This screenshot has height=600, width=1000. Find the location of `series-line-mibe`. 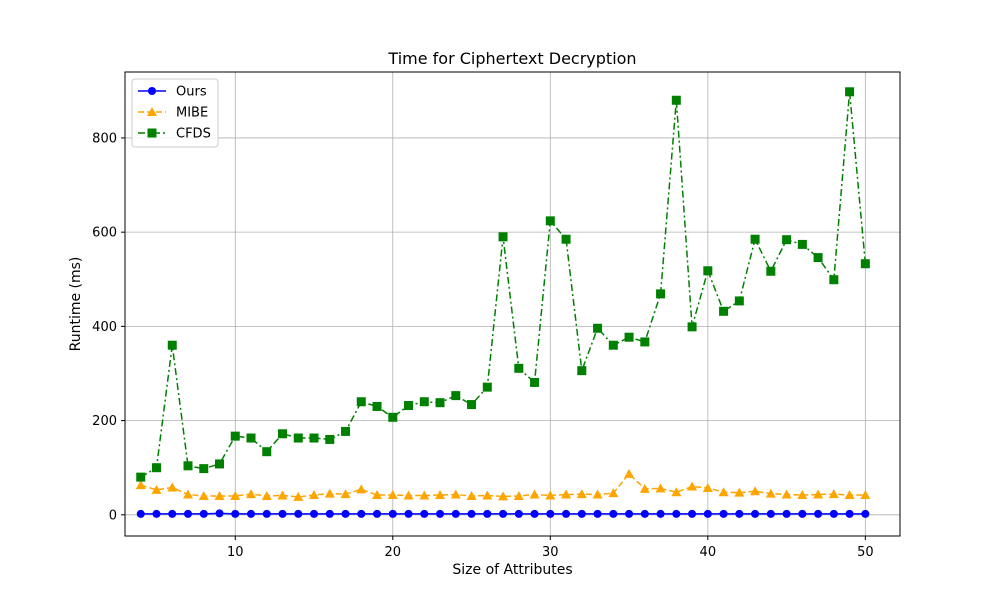

series-line-mibe is located at coordinates (503, 485).